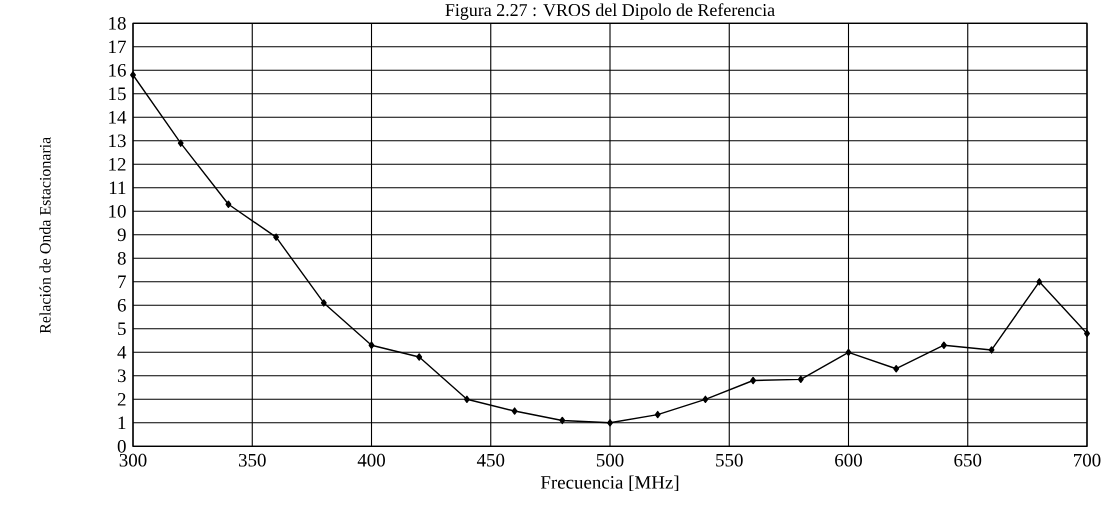 The width and height of the screenshot is (1112, 516). I want to click on x-tick-label: 300, so click(133, 460).